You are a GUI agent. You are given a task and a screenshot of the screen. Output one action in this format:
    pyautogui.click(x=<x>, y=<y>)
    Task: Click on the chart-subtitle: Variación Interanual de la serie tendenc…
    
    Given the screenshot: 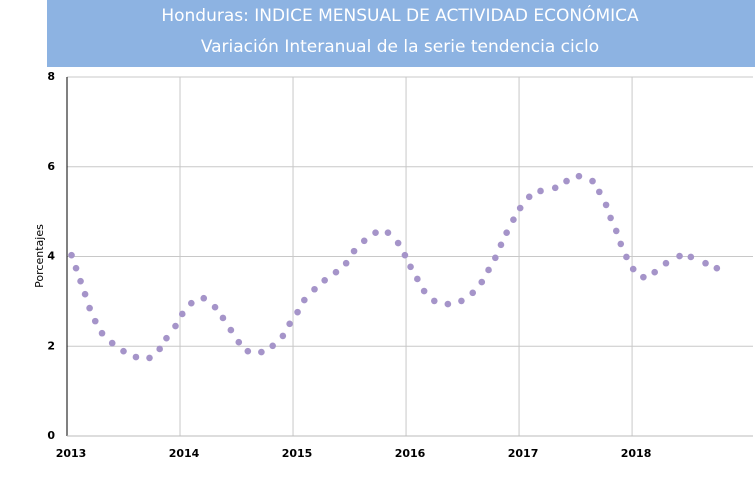 What is the action you would take?
    pyautogui.click(x=400, y=47)
    